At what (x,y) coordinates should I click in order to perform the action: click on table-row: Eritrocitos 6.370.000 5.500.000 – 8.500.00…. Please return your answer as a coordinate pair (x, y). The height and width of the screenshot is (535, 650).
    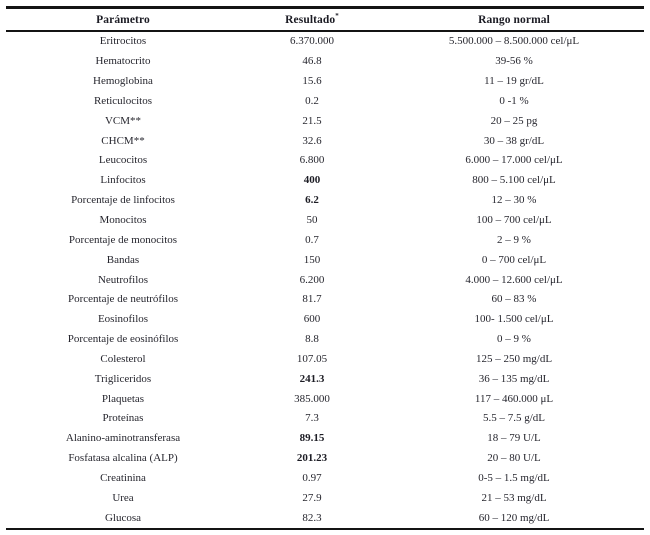
    Looking at the image, I should click on (325, 41).